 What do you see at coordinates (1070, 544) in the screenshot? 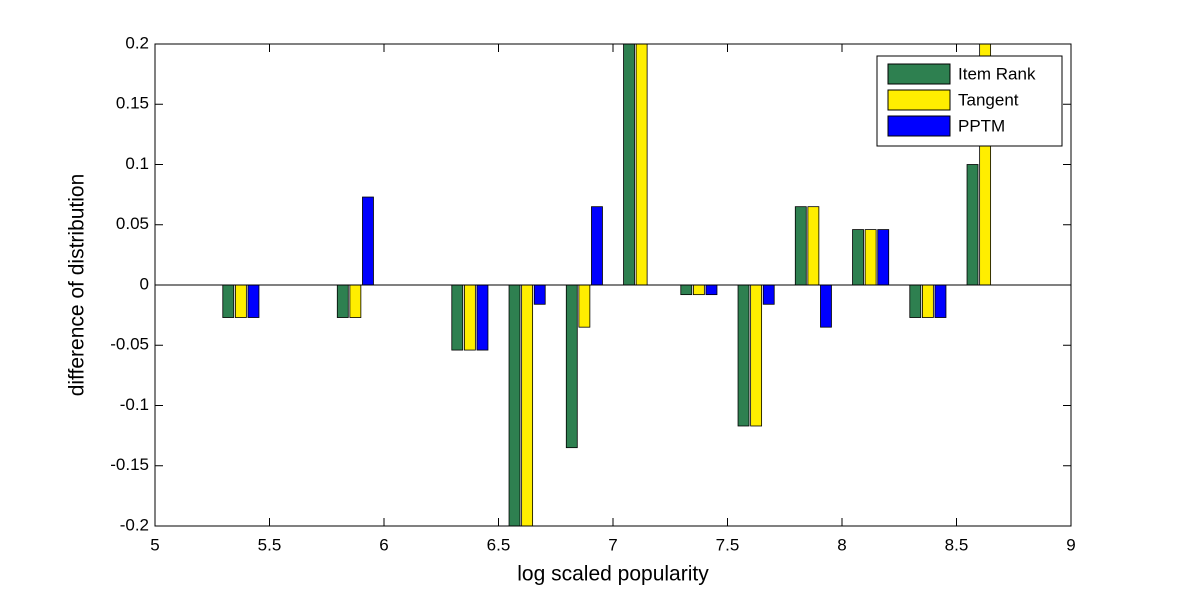
I see `x-tick-label: 9` at bounding box center [1070, 544].